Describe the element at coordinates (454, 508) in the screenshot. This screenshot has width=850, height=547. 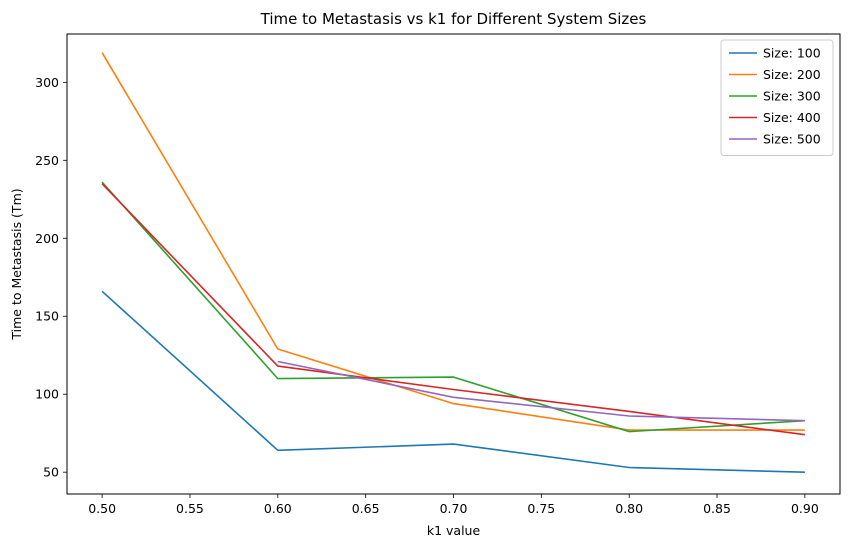
I see `x-tick-label: 0.70` at that location.